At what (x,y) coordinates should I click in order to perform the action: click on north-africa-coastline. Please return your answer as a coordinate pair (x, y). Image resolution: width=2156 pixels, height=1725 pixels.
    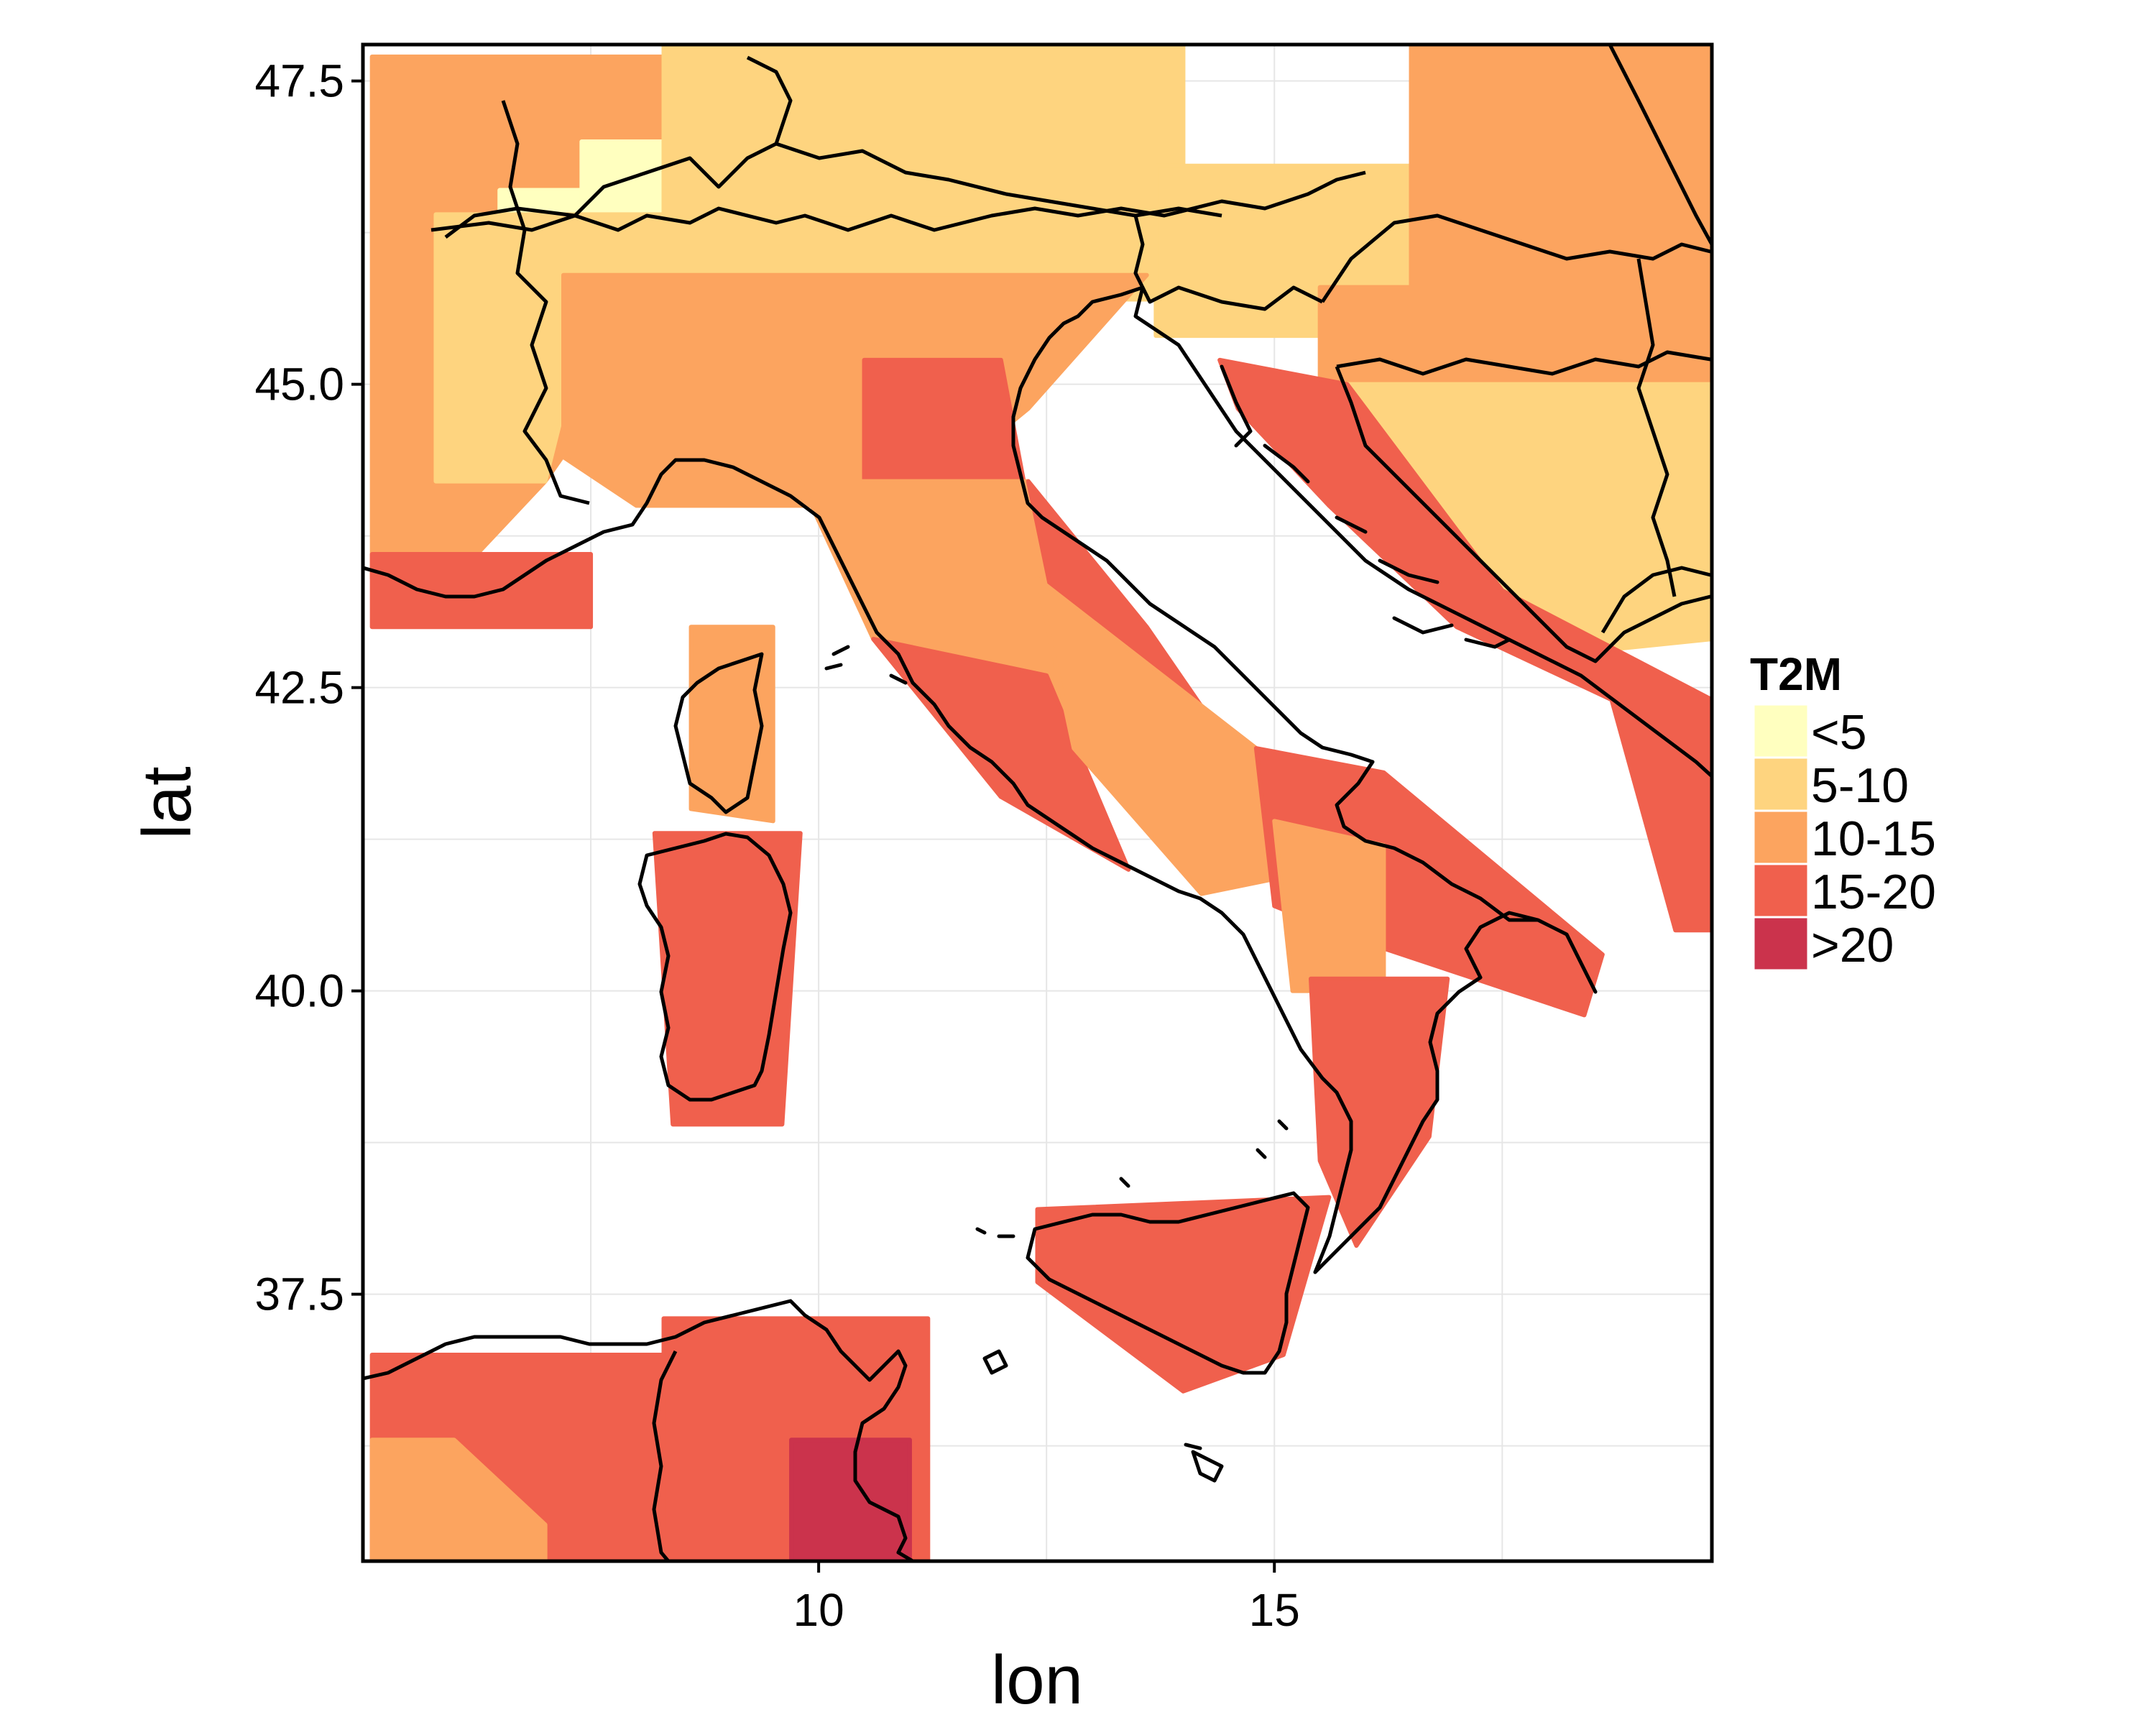
    Looking at the image, I should click on (639, 1430).